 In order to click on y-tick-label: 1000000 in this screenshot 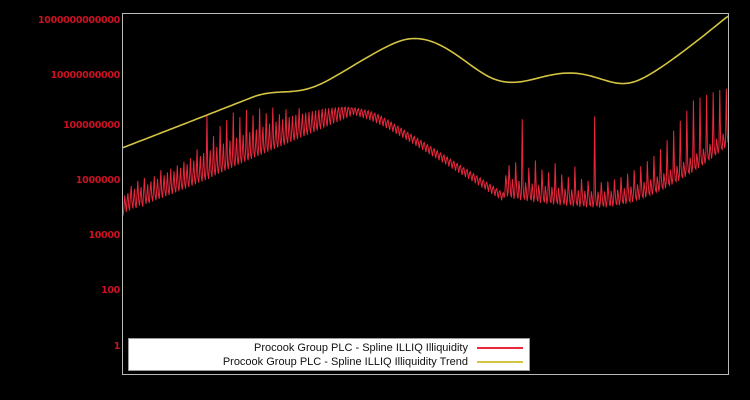, I will do `click(97, 180)`.